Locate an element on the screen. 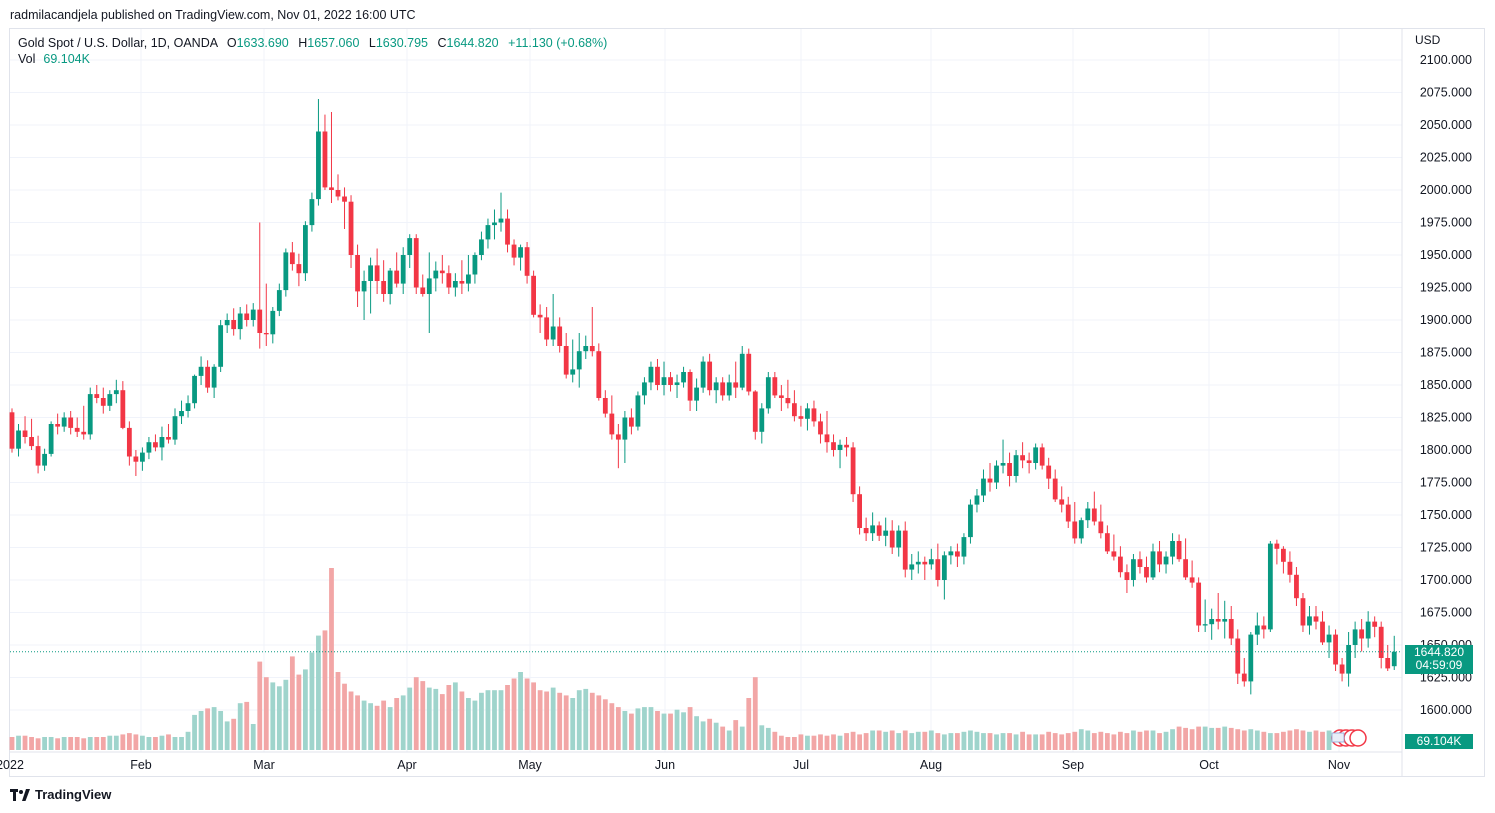 The width and height of the screenshot is (1495, 813). time-tick-label: Oct is located at coordinates (1209, 765).